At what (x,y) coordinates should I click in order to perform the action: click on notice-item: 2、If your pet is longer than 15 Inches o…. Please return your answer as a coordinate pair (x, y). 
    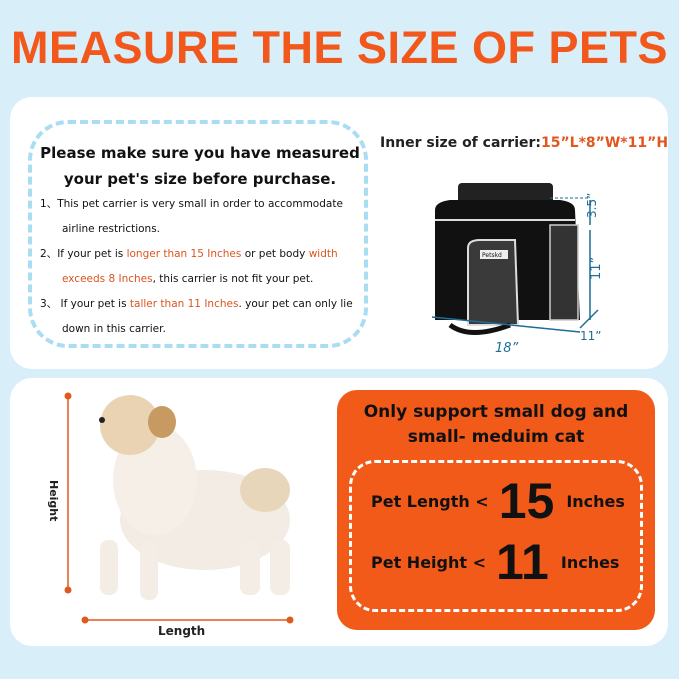
    Looking at the image, I should click on (189, 266).